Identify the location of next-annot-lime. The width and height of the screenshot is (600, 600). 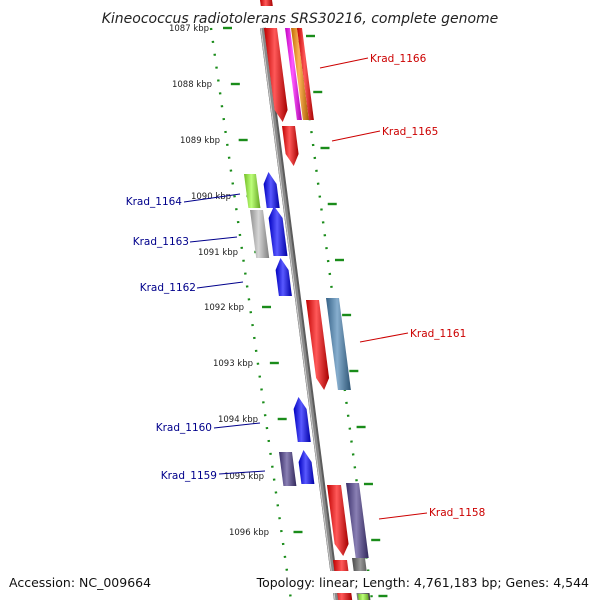
(363, 597).